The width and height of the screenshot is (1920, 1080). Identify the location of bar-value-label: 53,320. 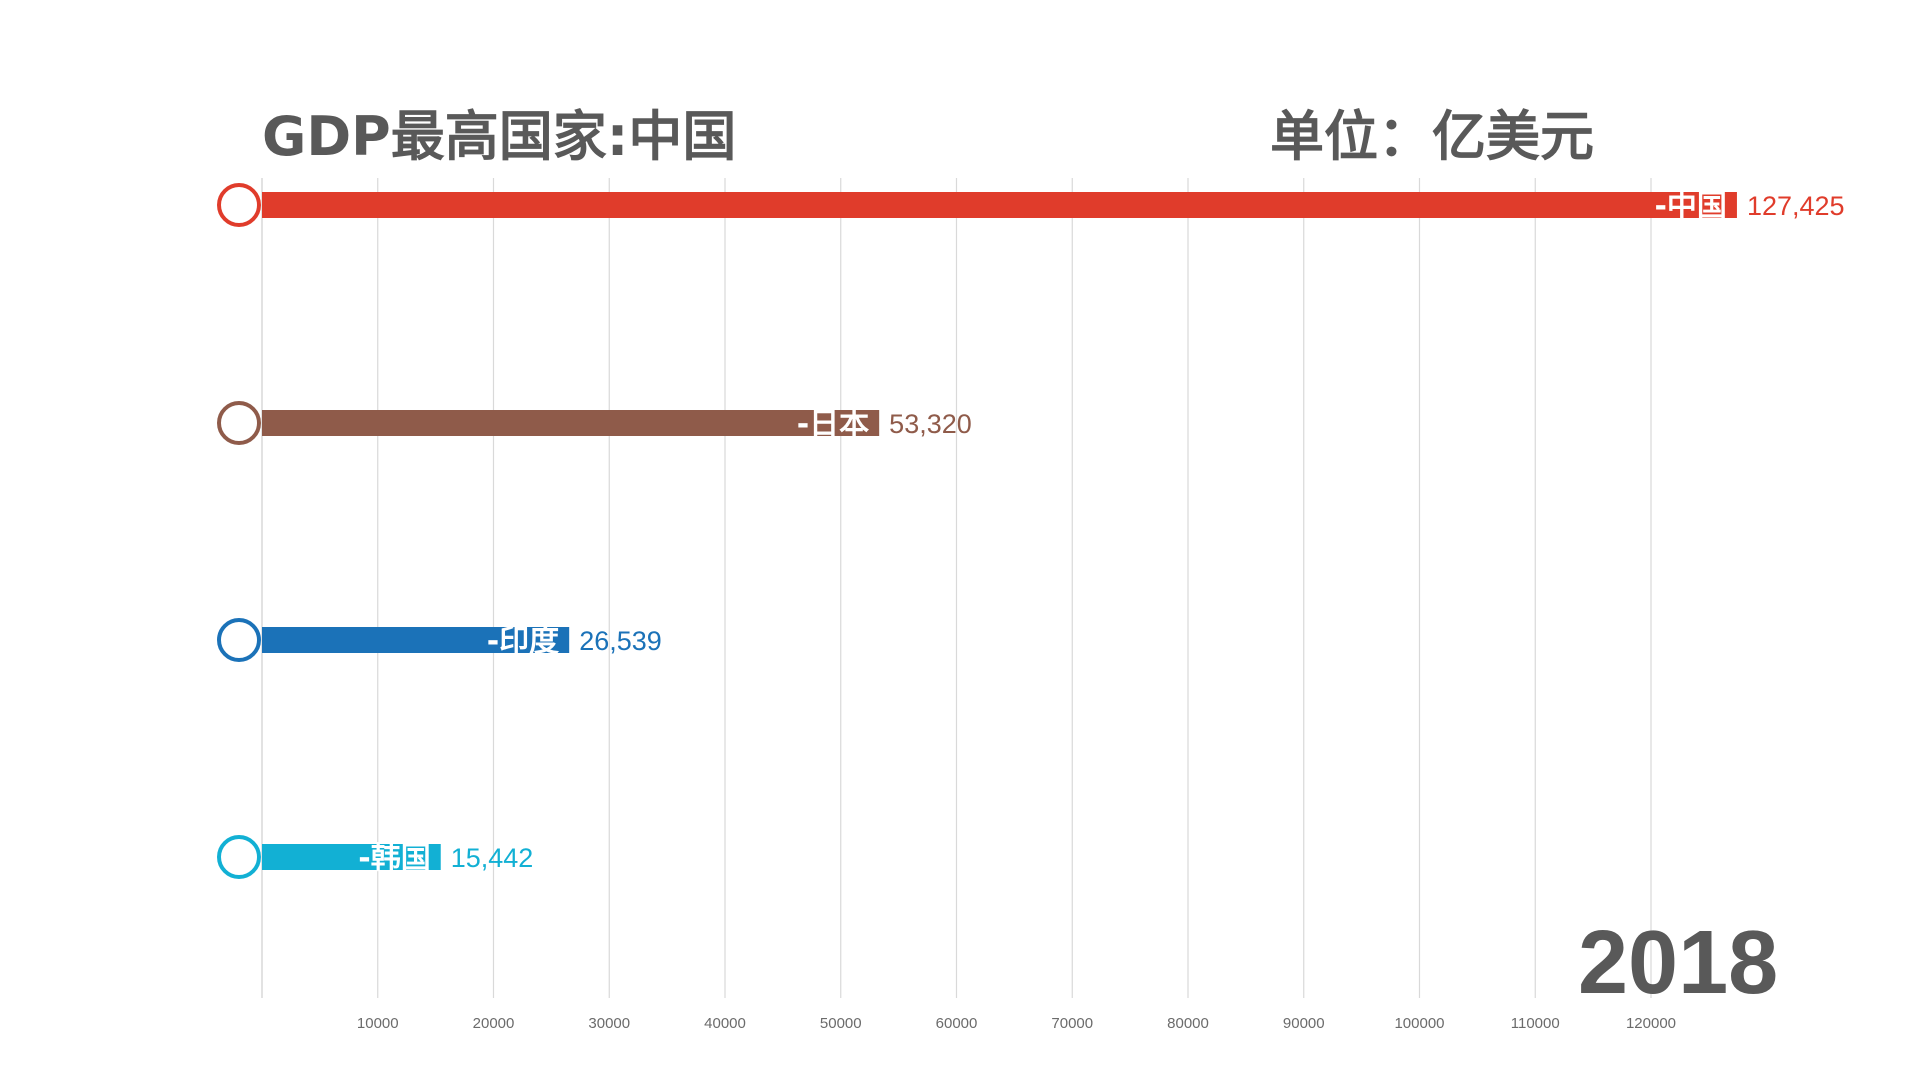
(930, 424).